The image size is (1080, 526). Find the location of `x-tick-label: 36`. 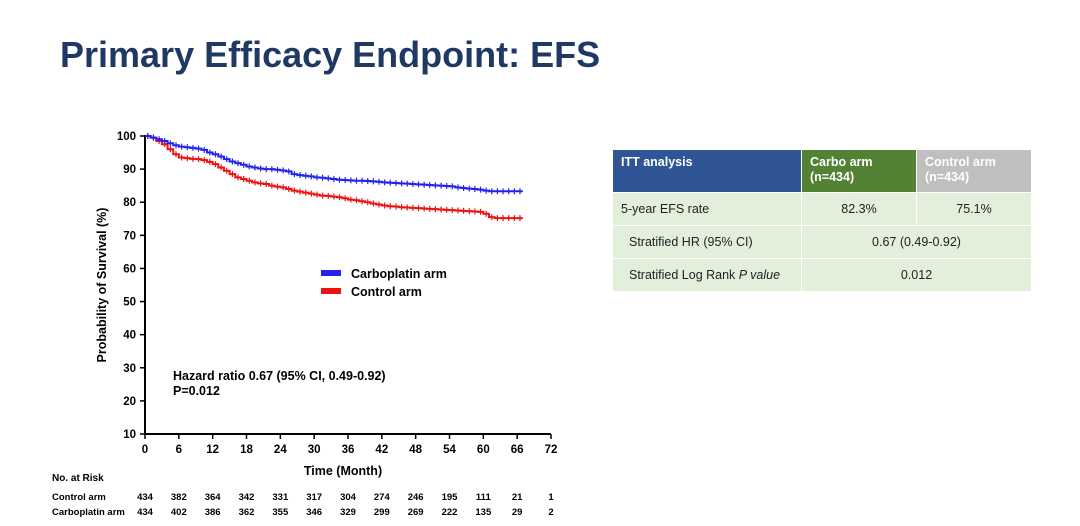

x-tick-label: 36 is located at coordinates (348, 450).